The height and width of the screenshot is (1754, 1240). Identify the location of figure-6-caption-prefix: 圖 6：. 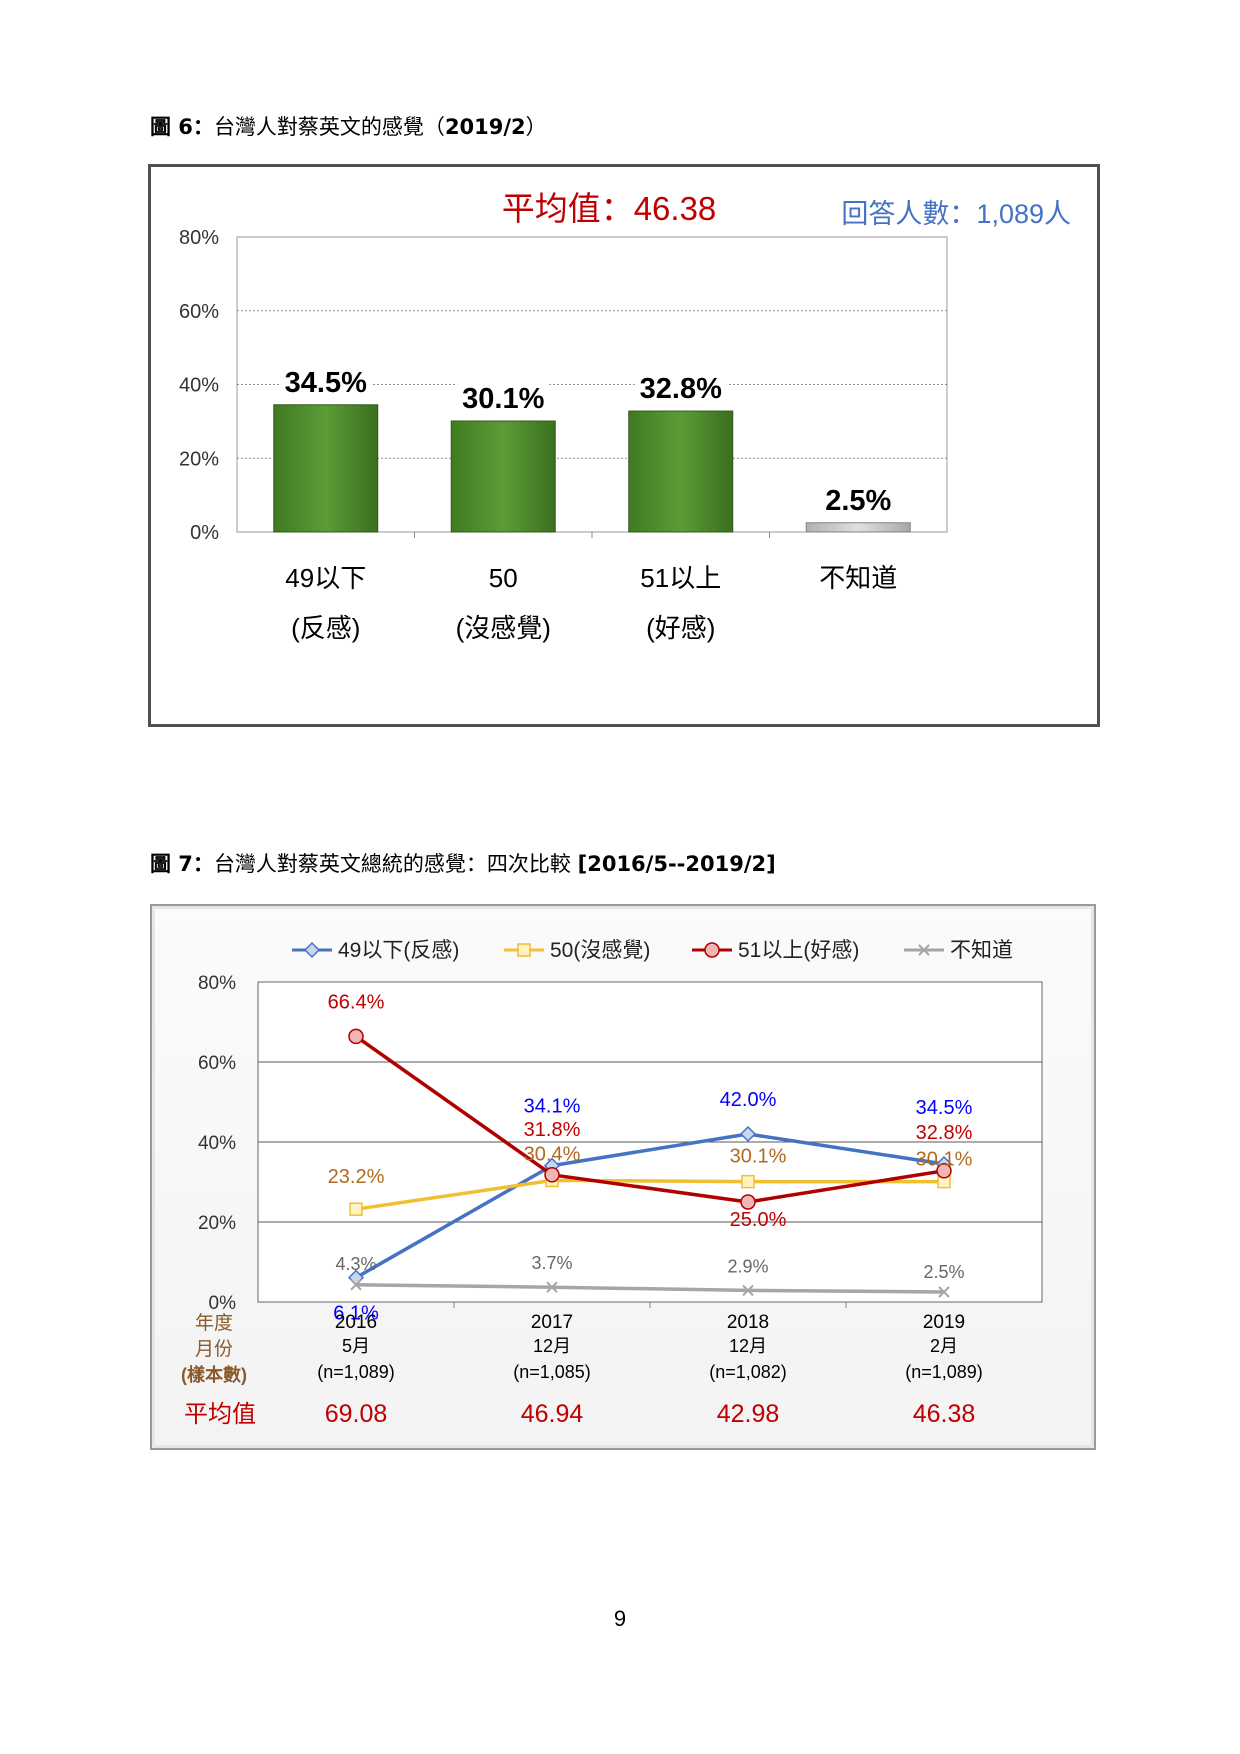
(182, 127).